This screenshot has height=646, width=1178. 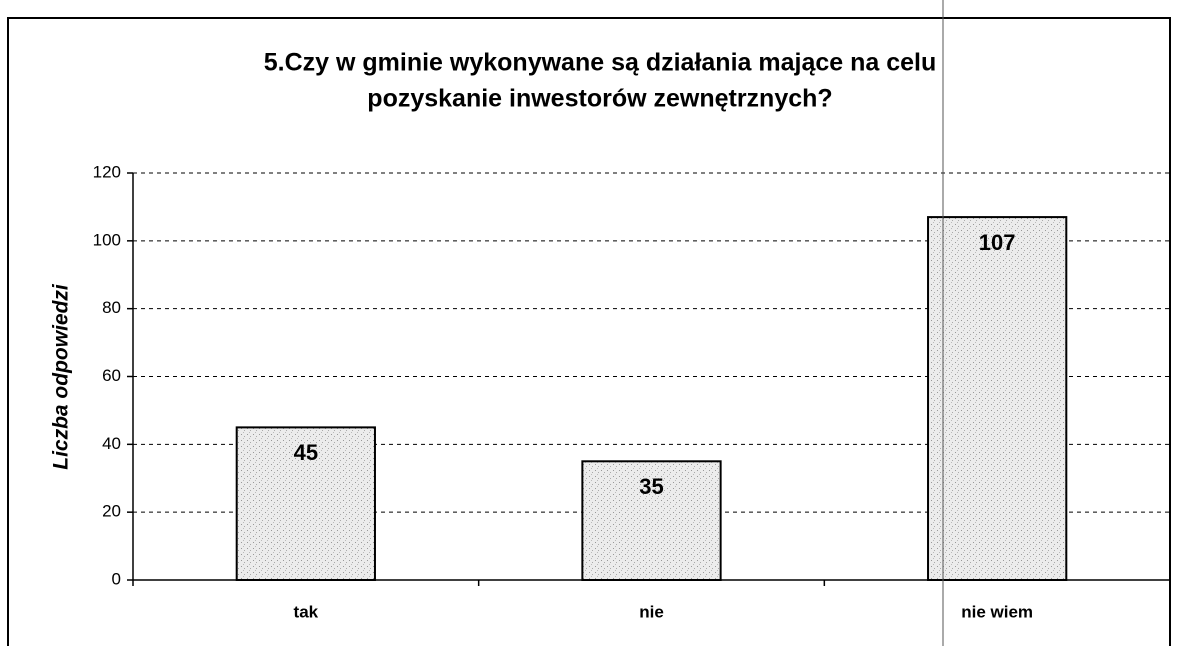 What do you see at coordinates (306, 452) in the screenshot?
I see `data-label: 45` at bounding box center [306, 452].